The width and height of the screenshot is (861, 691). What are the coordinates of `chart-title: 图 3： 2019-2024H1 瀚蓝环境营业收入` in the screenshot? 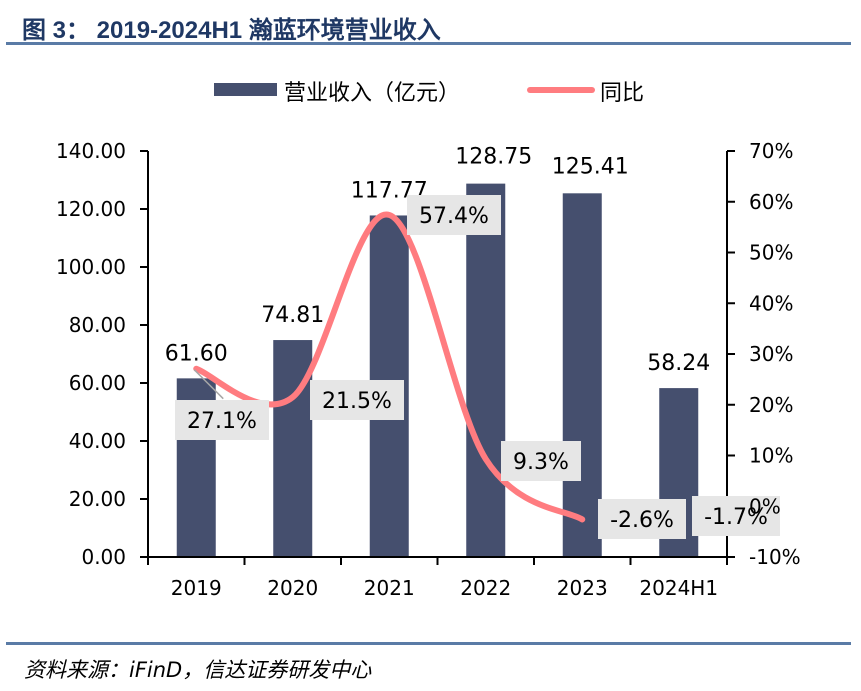 It's located at (231, 30).